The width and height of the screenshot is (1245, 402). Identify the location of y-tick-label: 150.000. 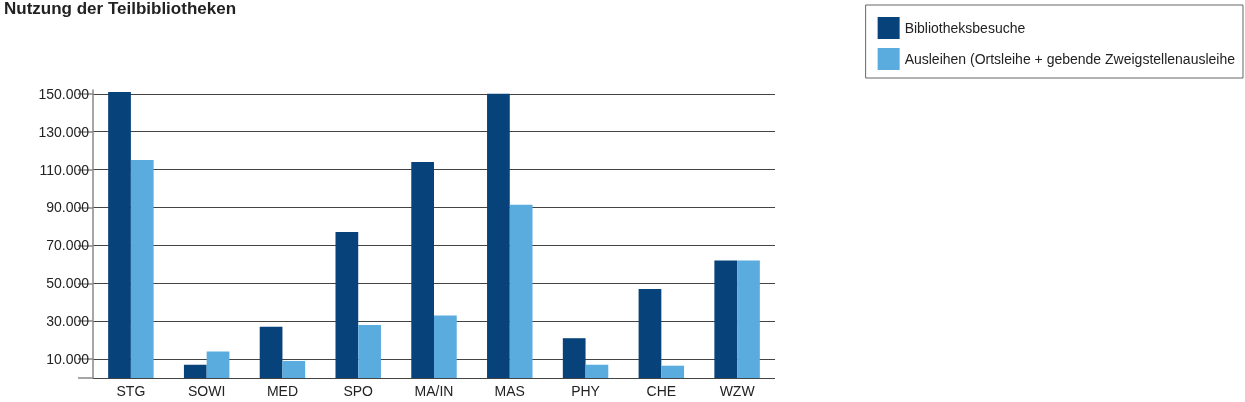
(64, 93).